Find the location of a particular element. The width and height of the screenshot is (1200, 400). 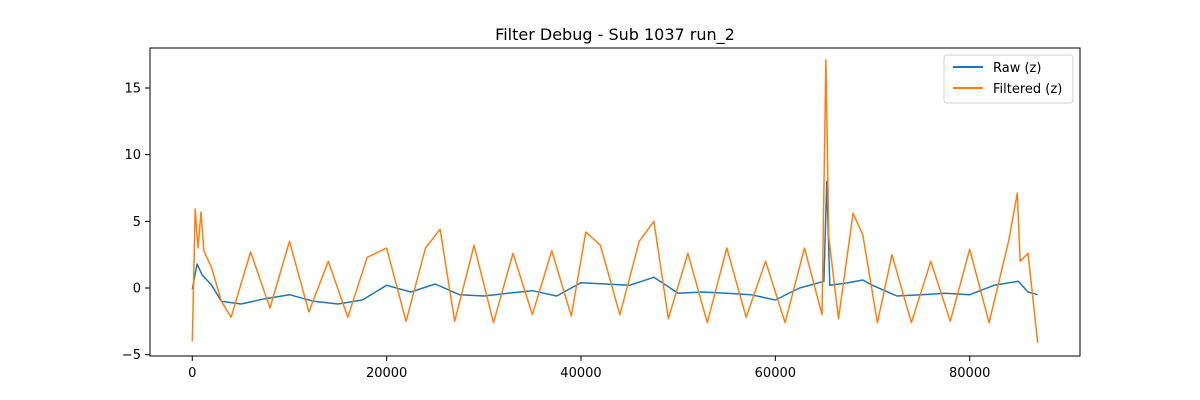

x-tick-label: 0 is located at coordinates (192, 373).